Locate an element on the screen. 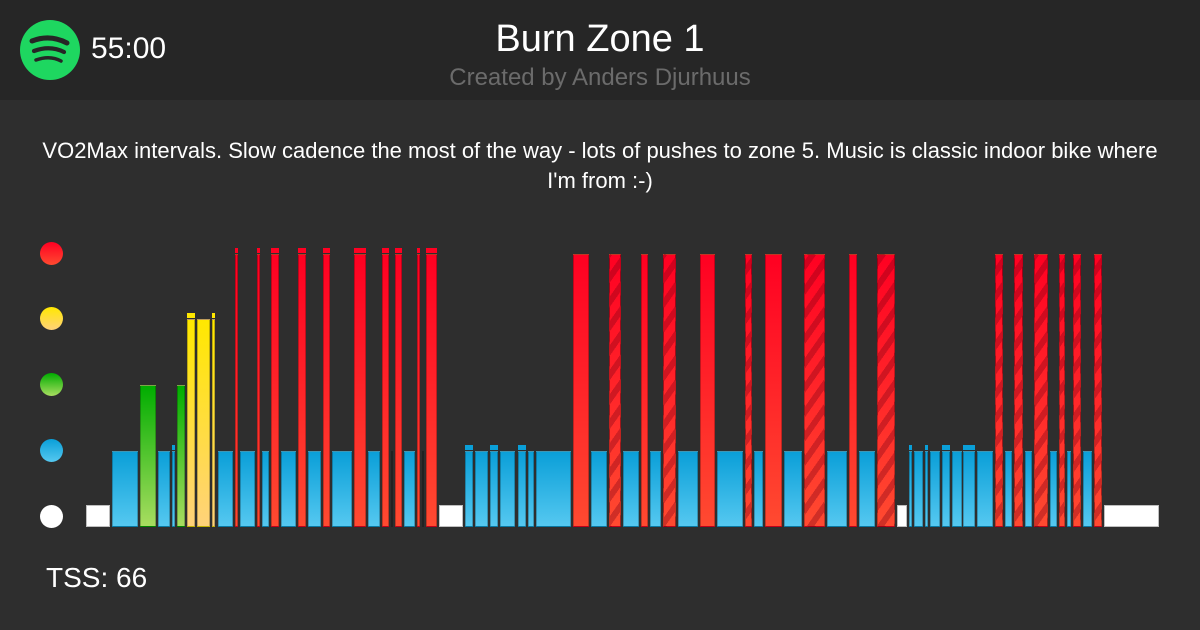 Image resolution: width=1200 pixels, height=630 pixels. zone-3-dot-icon is located at coordinates (51, 384).